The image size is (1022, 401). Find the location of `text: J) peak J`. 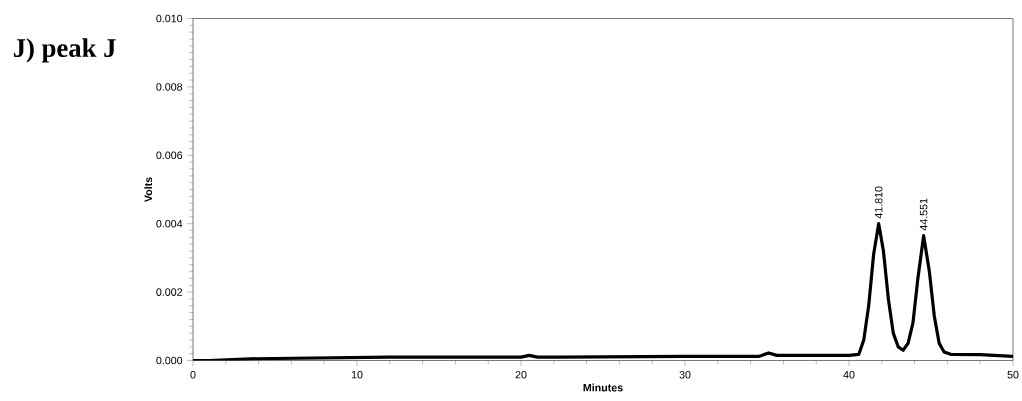

text: J) peak J is located at coordinates (64, 50).